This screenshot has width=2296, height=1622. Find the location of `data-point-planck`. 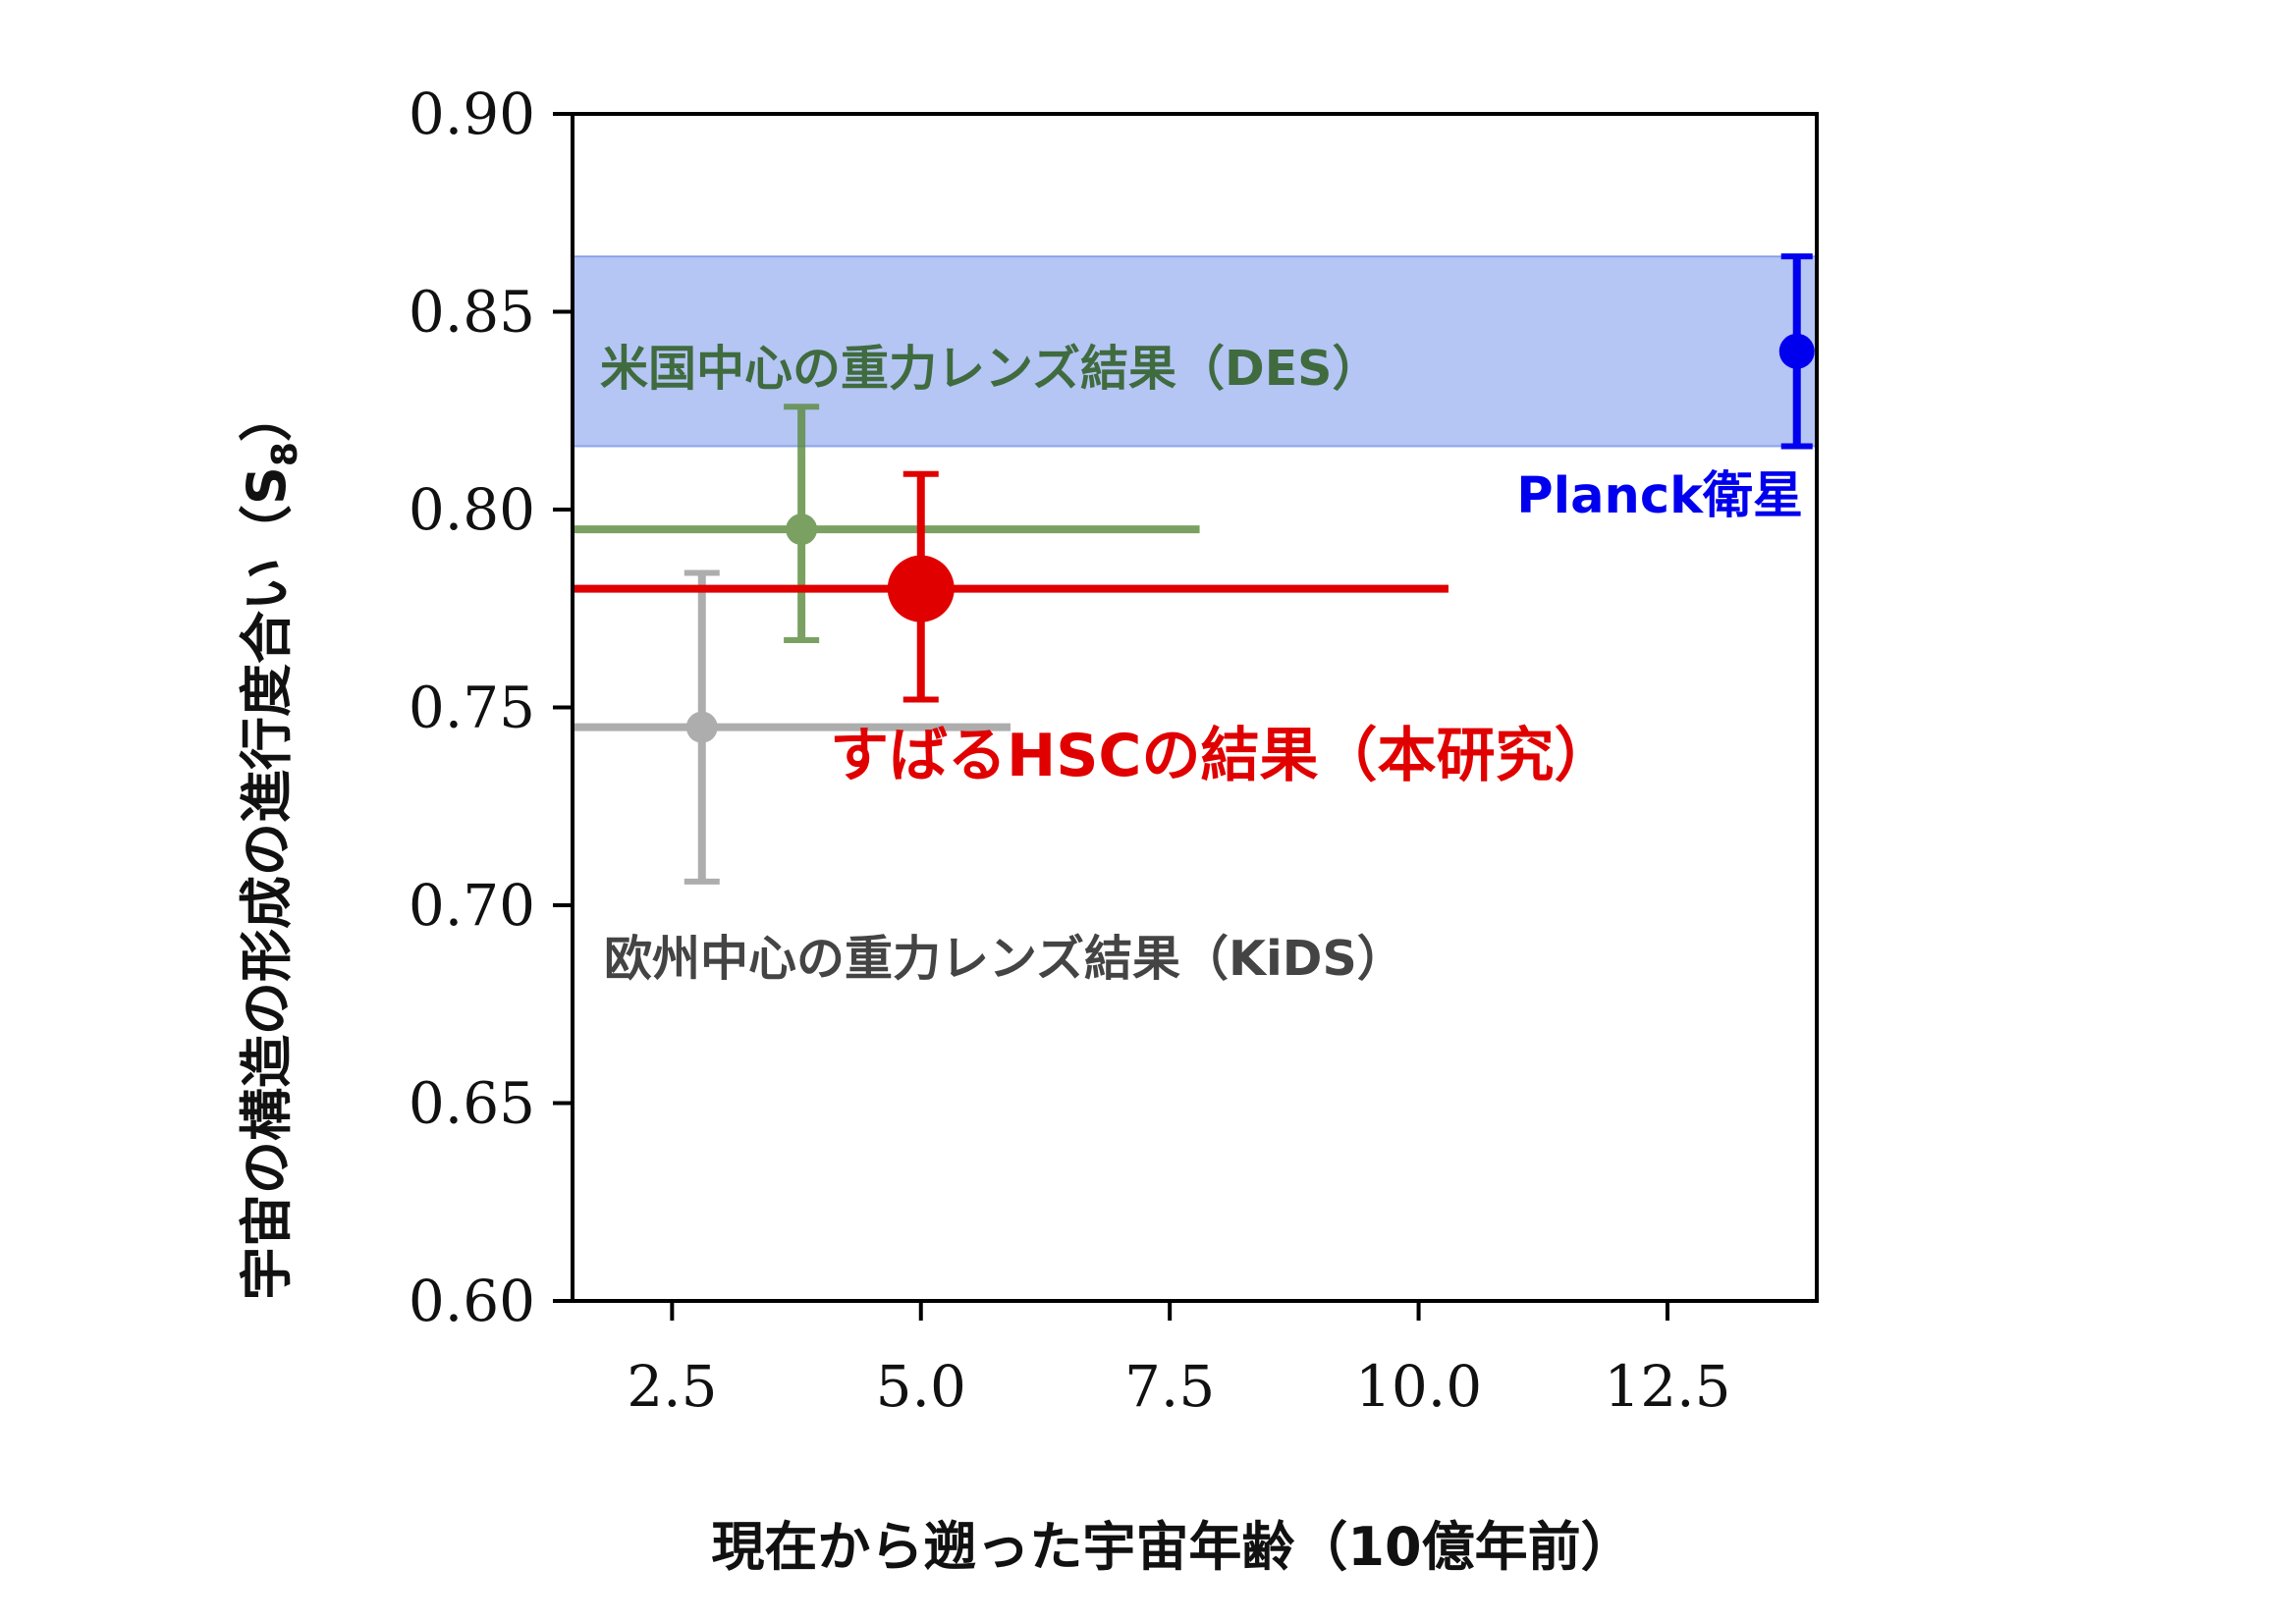

data-point-planck is located at coordinates (1796, 351).